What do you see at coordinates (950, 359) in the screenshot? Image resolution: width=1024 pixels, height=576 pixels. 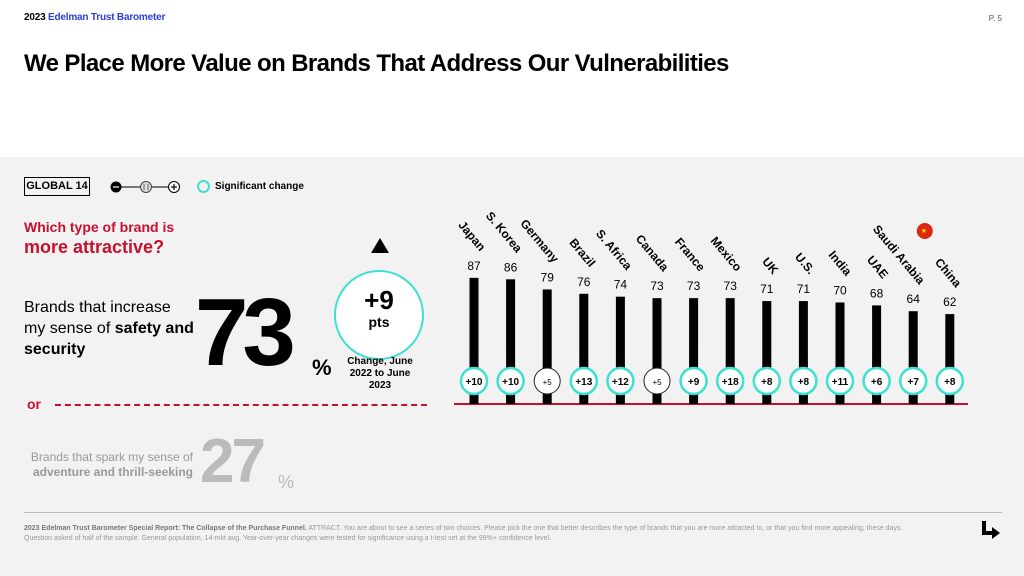 I see `bar-china` at bounding box center [950, 359].